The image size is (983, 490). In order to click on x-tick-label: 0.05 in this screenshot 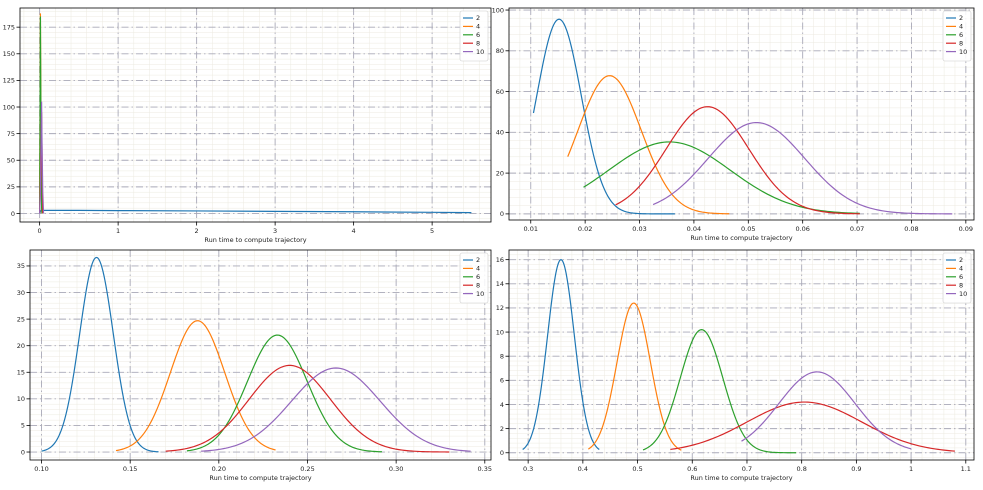, I will do `click(748, 229)`.